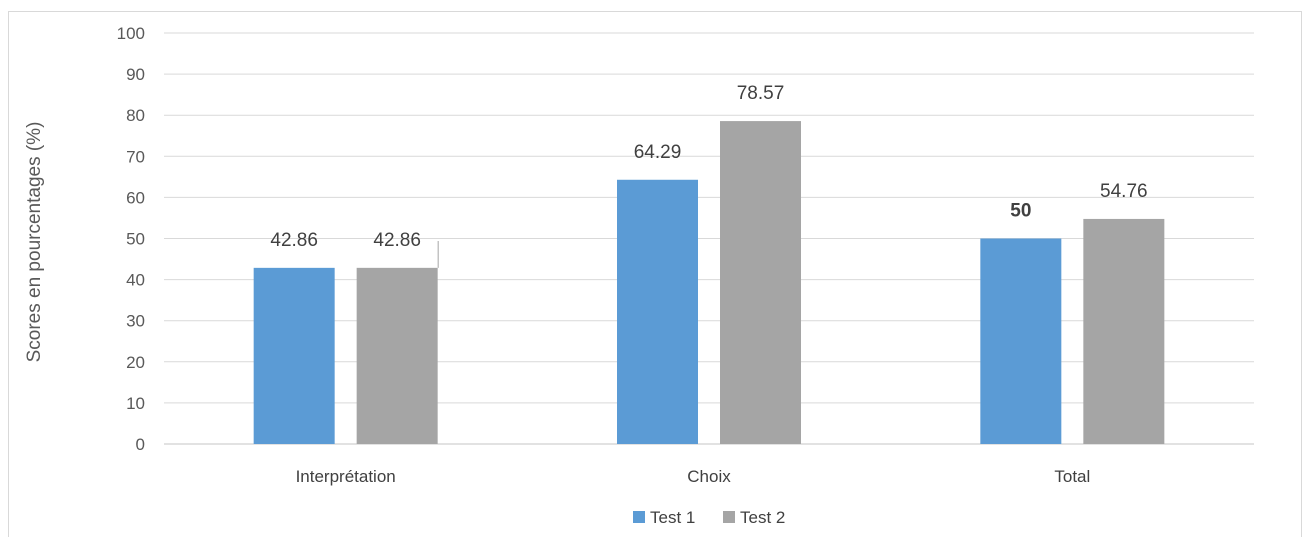 Image resolution: width=1306 pixels, height=537 pixels. Describe the element at coordinates (135, 156) in the screenshot. I see `y-tick-label: 70` at that location.